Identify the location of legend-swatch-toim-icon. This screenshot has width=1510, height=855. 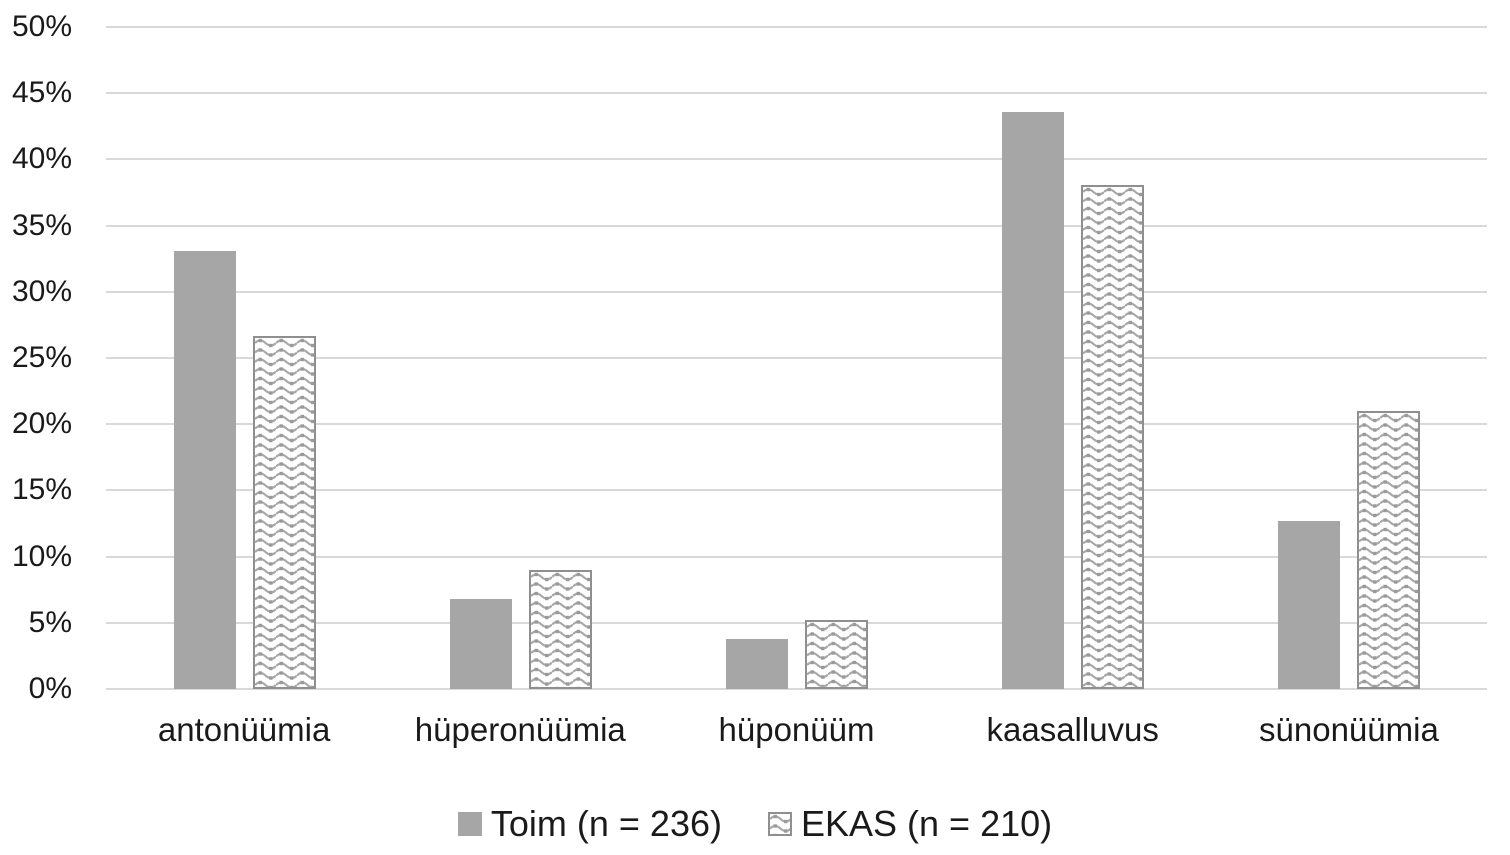
(469, 824).